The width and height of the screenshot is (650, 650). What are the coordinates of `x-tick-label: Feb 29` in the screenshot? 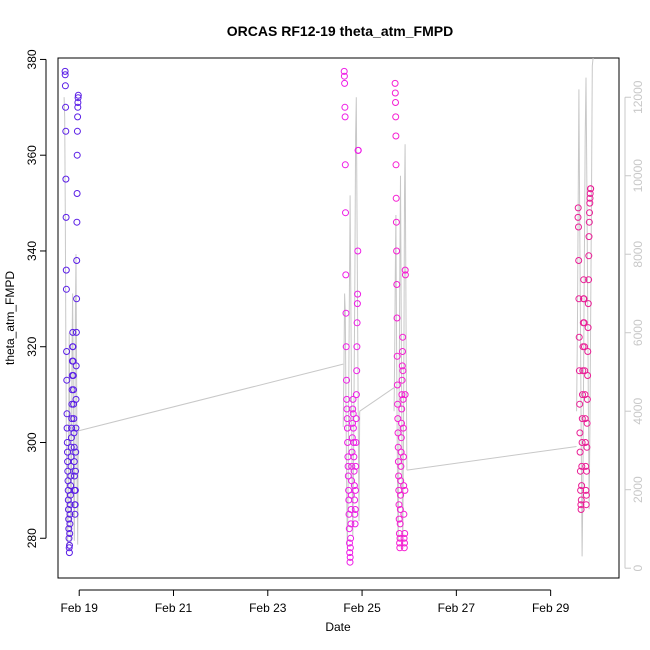 It's located at (551, 608).